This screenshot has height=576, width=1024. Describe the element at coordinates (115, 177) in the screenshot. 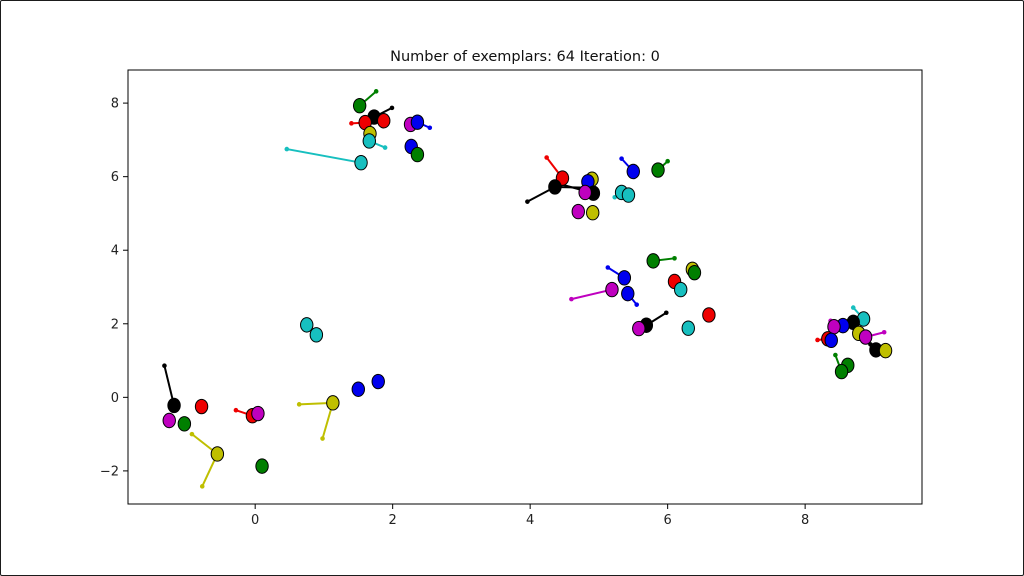

I see `y-tick-label: 6` at that location.